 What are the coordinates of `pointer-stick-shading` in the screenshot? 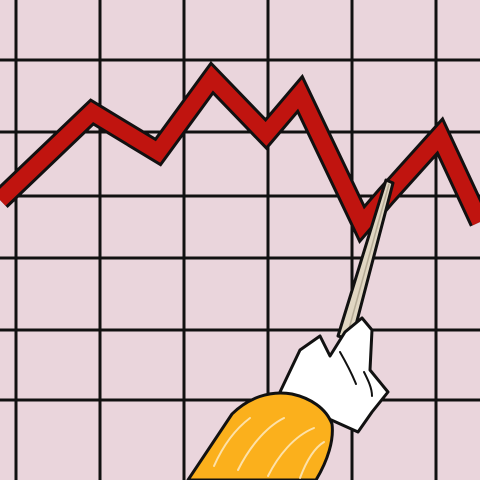 It's located at (368, 260).